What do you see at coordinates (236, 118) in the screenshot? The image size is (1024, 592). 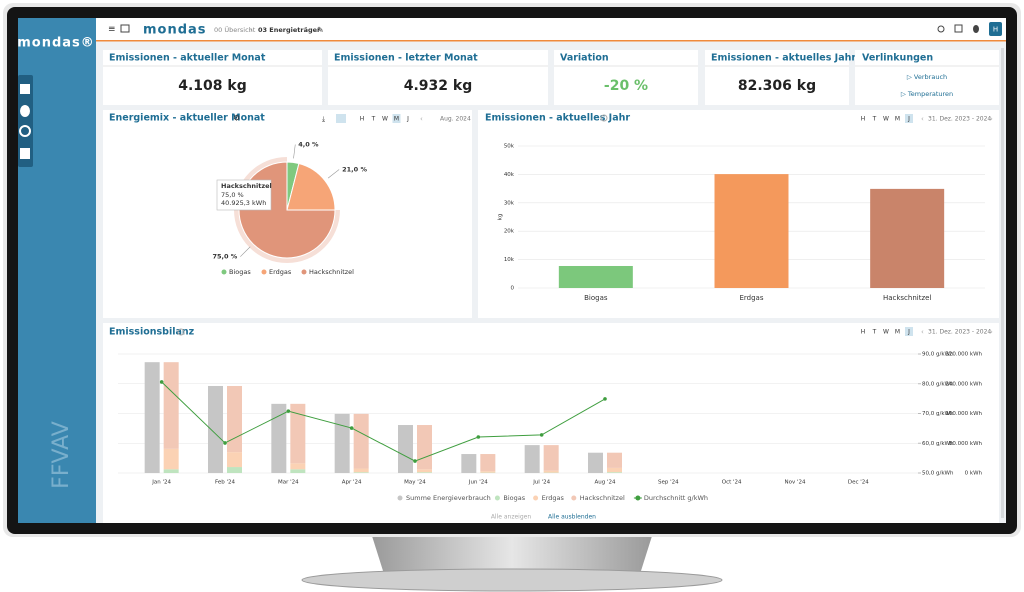 I see `settings-button: ⚙` at bounding box center [236, 118].